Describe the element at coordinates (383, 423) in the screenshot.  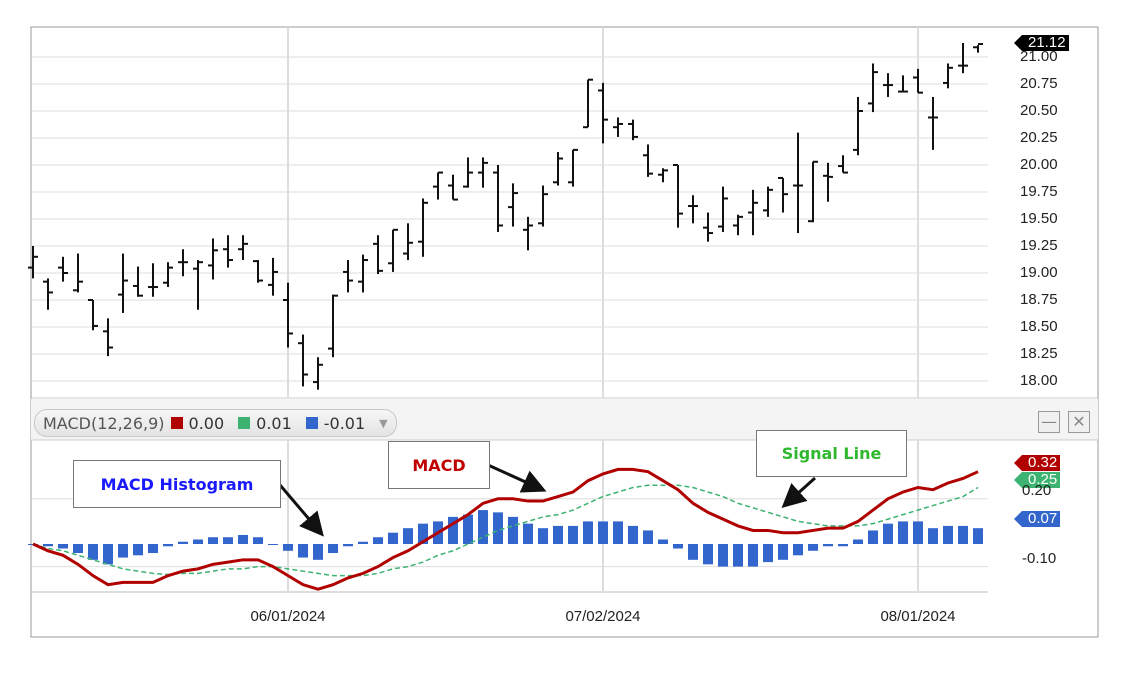
I see `dropdown-arrow-icon: ▼` at that location.